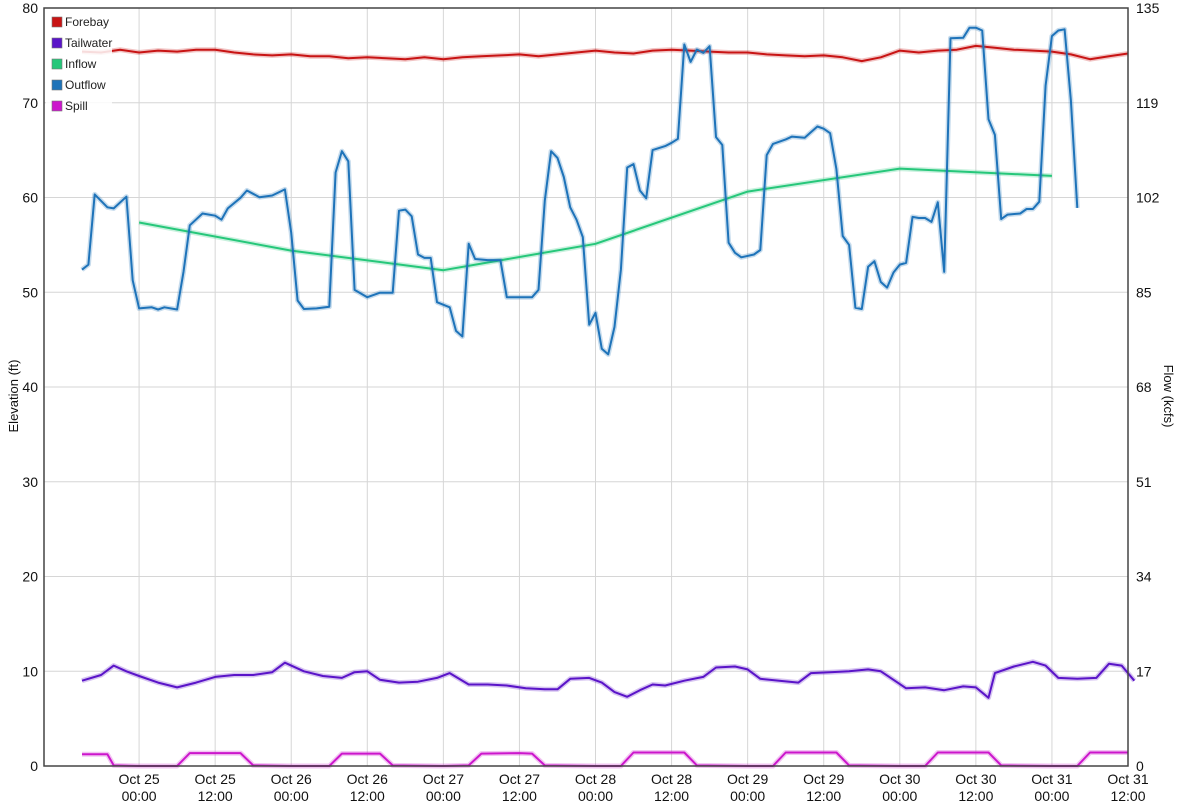  I want to click on legend-swatch-inflow, so click(57, 64).